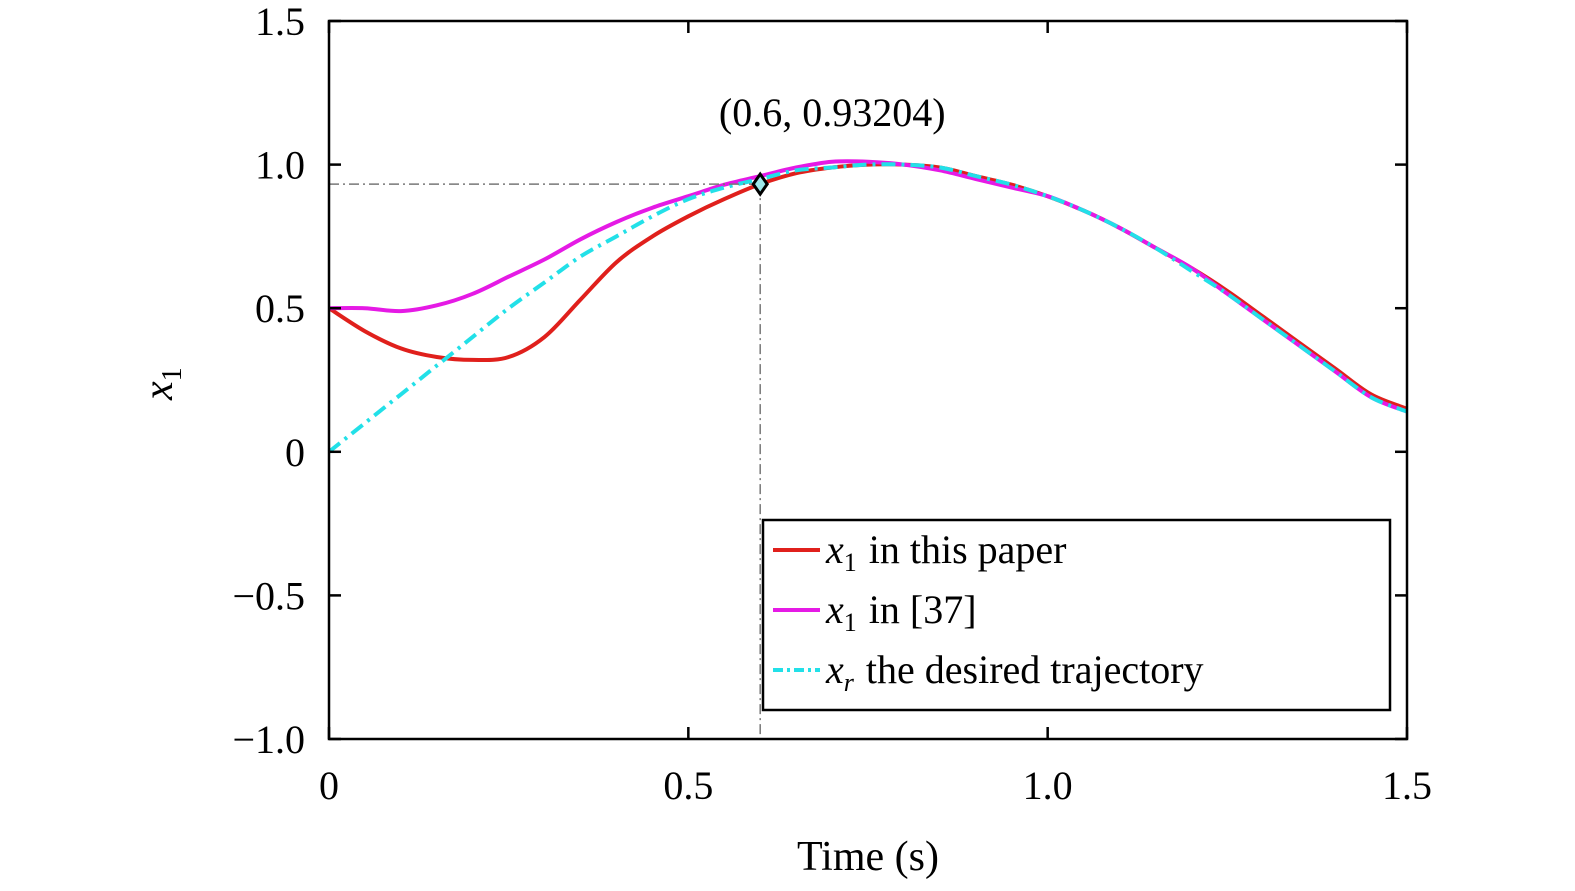 Image resolution: width=1575 pixels, height=891 pixels. I want to click on legend-label-3: xr the desired trajectory, so click(1014, 672).